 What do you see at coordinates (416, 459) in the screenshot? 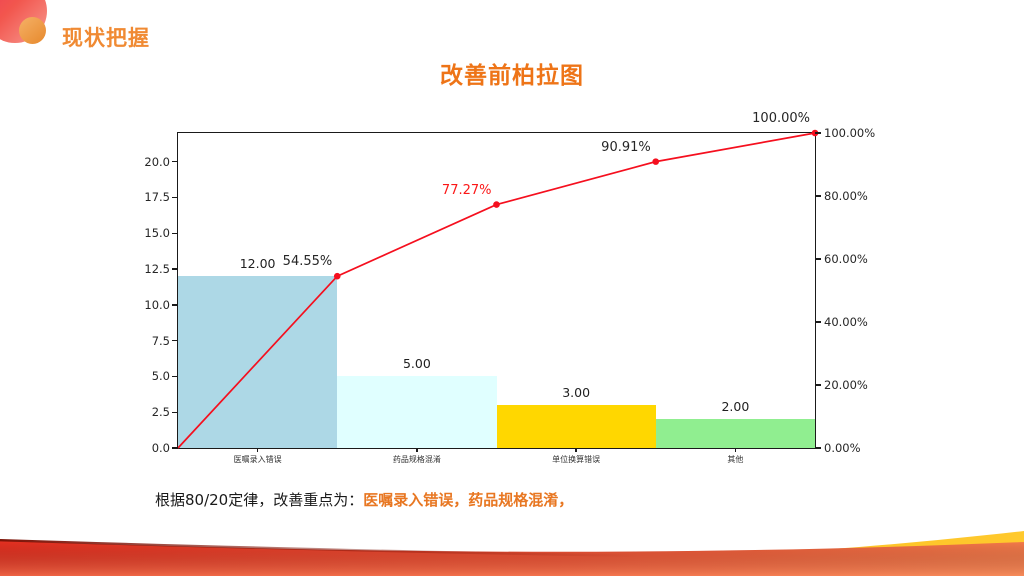
I see `x-axis-tick-label: 药品规格混淆` at bounding box center [416, 459].